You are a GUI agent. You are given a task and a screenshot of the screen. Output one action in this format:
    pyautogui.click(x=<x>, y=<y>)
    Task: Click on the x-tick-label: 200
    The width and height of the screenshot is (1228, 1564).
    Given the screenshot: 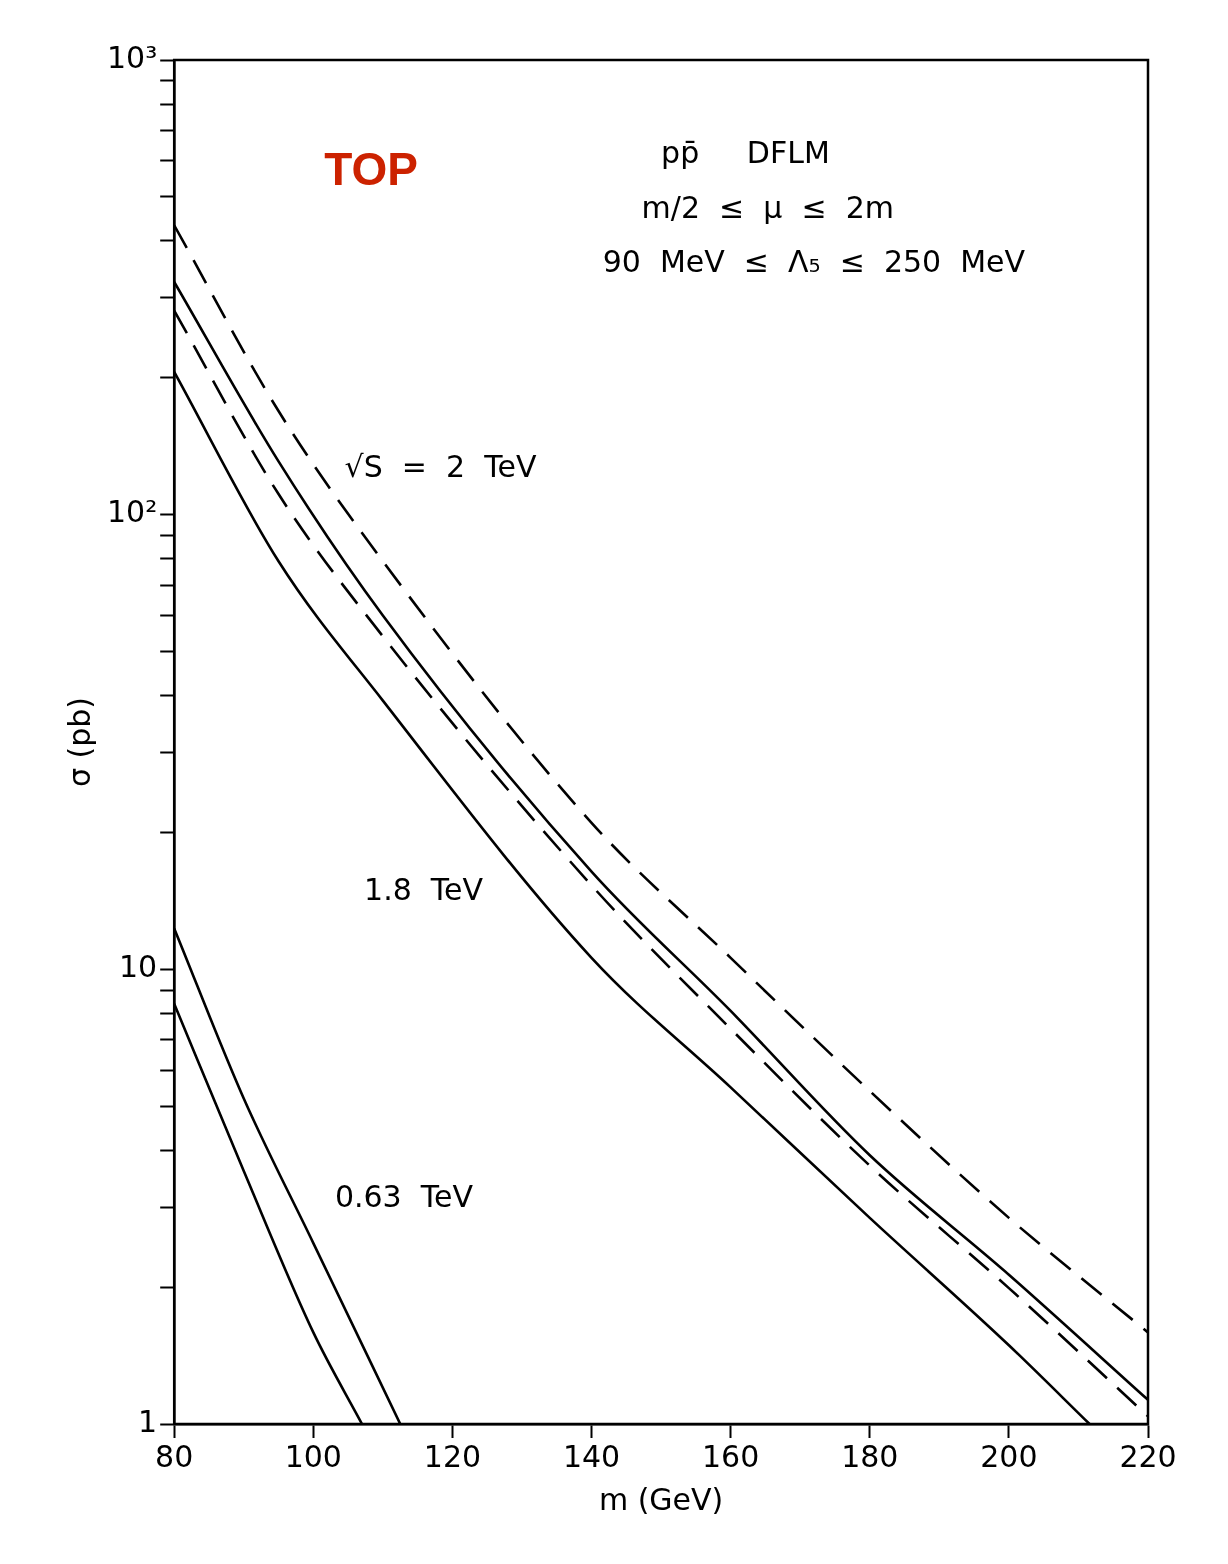 What is the action you would take?
    pyautogui.click(x=1009, y=1456)
    